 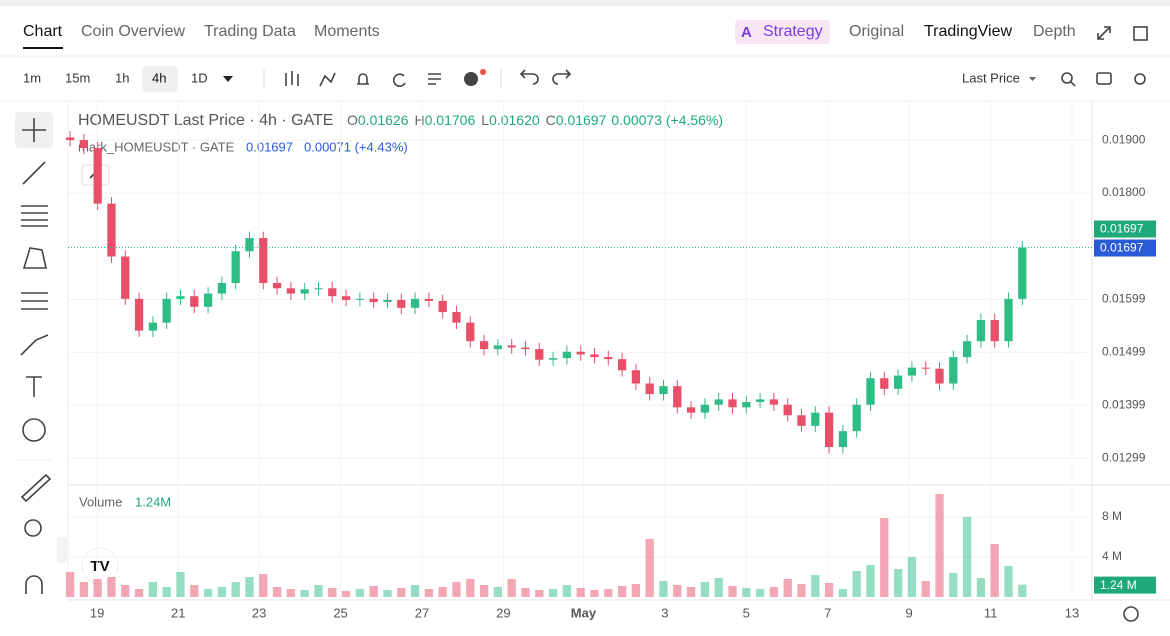 I want to click on pattern-tool, so click(x=34, y=258).